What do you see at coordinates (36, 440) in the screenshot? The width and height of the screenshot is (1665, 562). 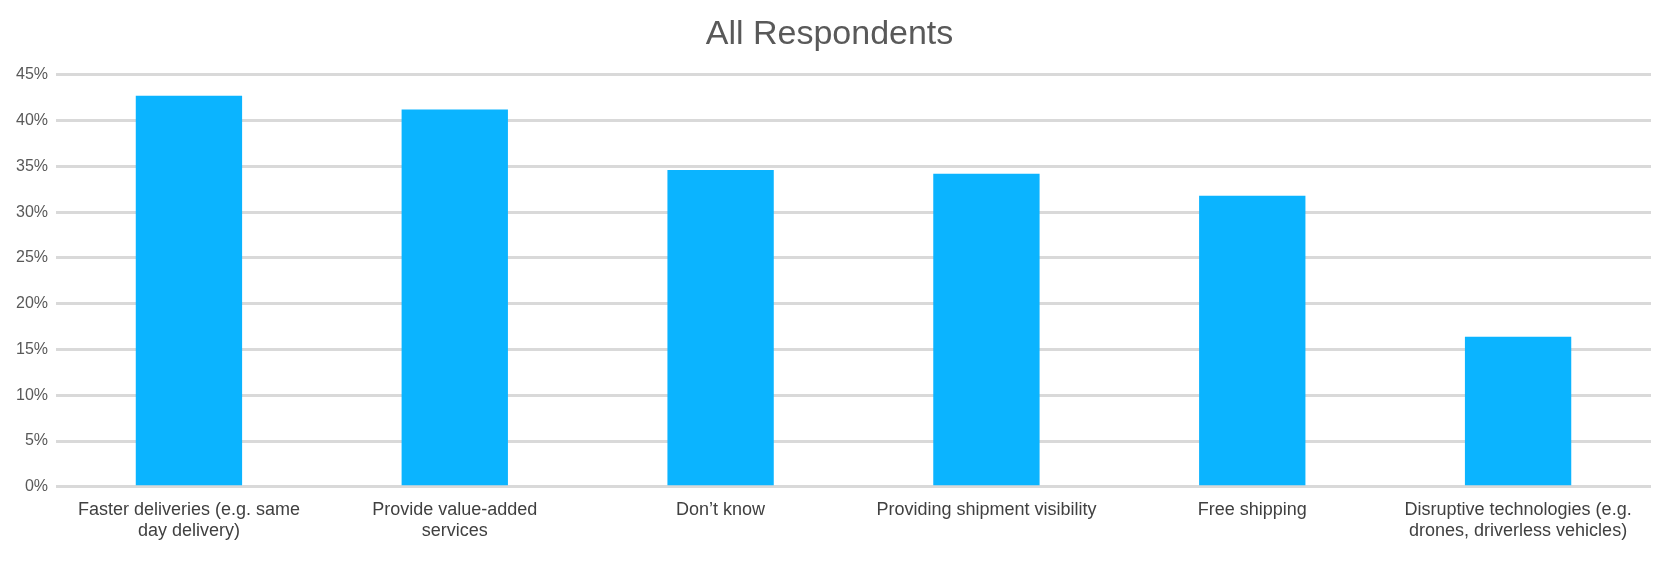 I see `y-tick-label: 5%` at bounding box center [36, 440].